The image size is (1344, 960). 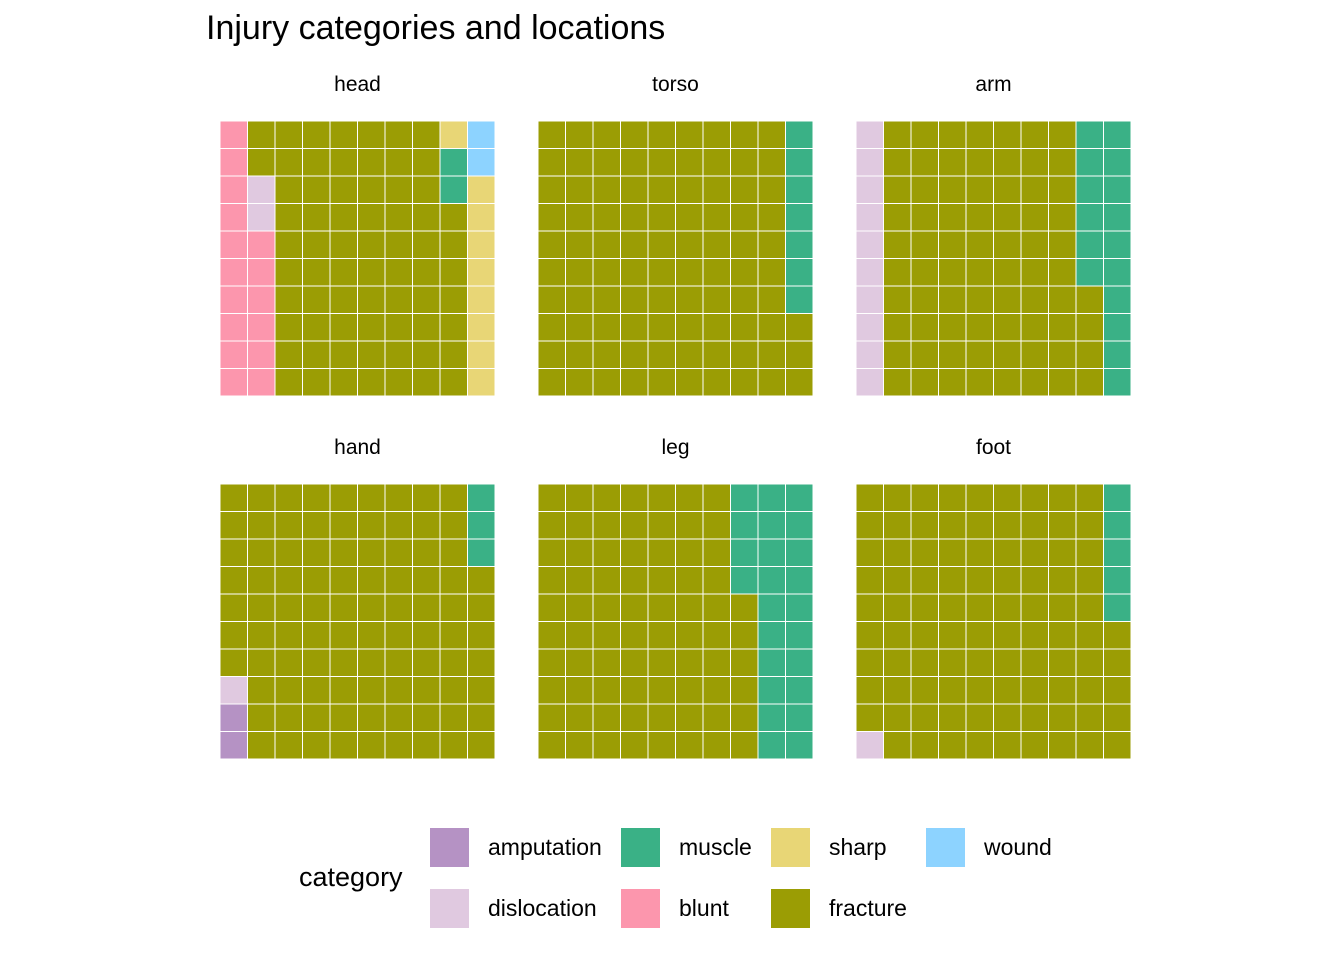 What do you see at coordinates (675, 258) in the screenshot?
I see `facet-torso` at bounding box center [675, 258].